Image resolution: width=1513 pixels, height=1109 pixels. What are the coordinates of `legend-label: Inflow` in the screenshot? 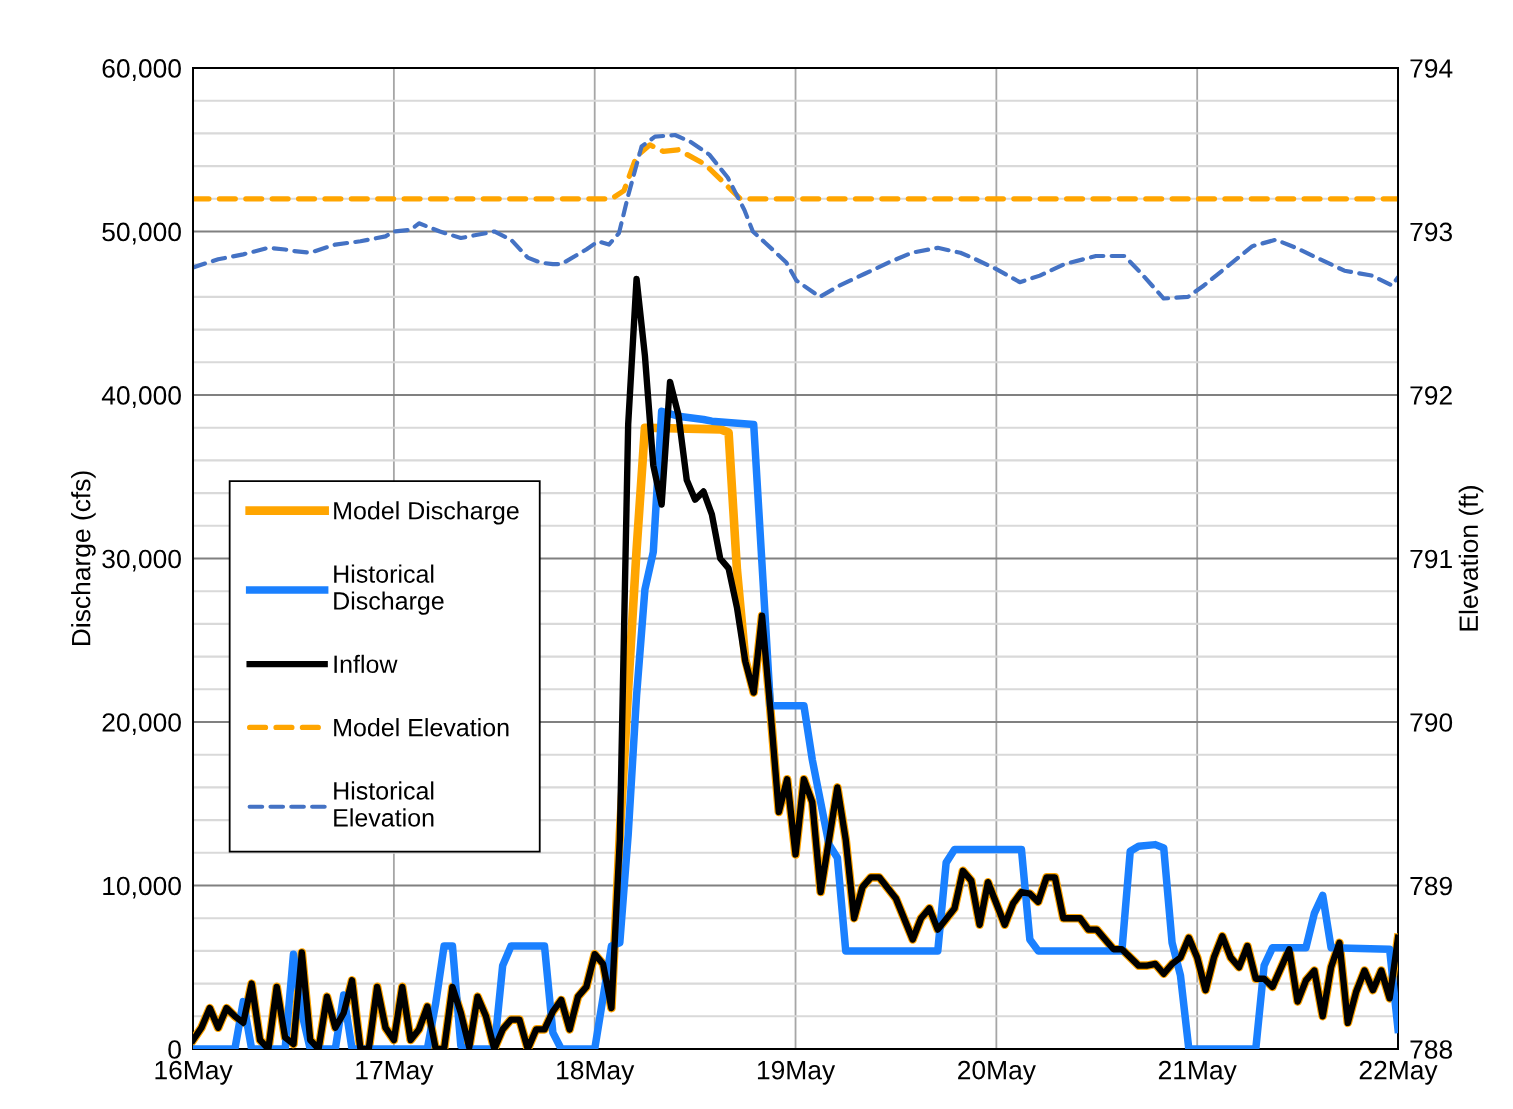 It's located at (366, 664).